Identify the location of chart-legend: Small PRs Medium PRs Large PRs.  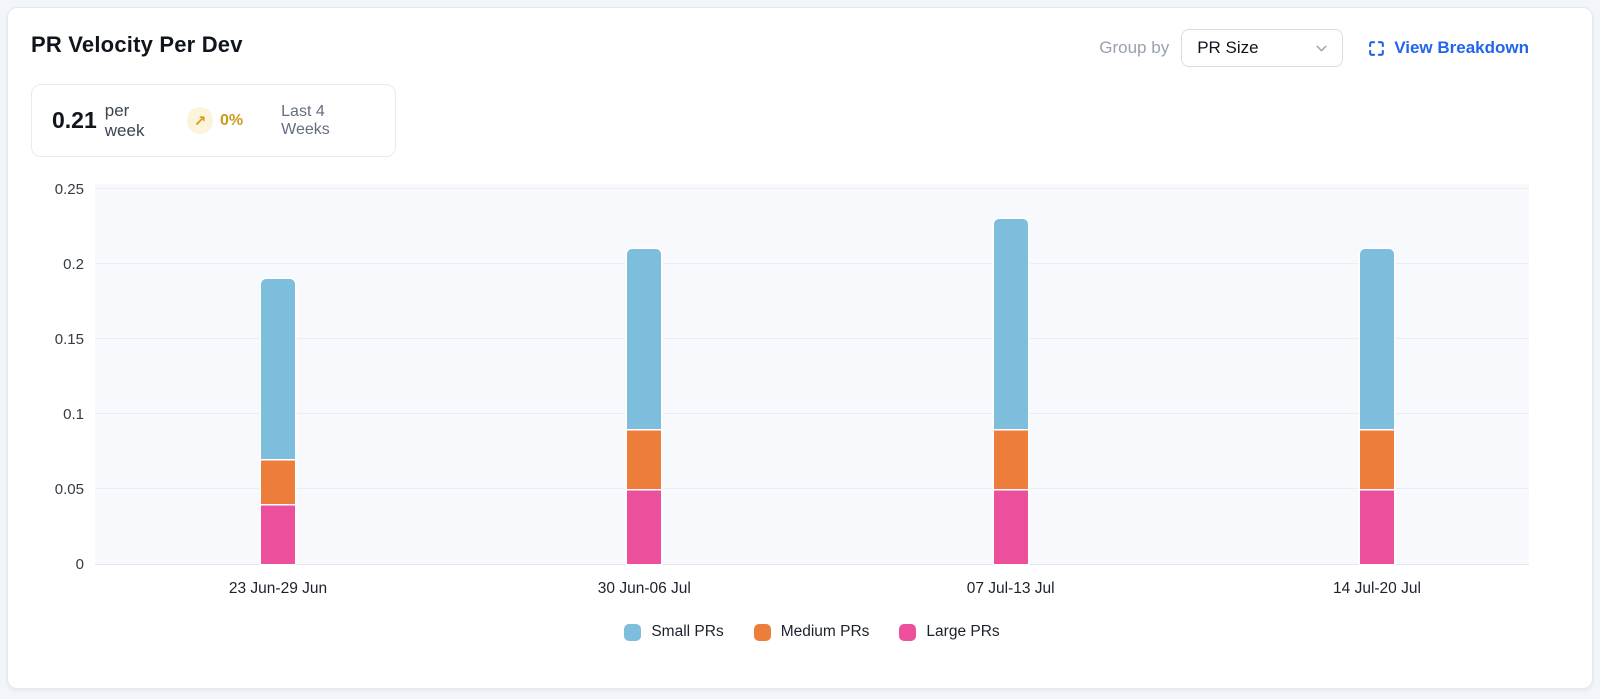
(812, 632).